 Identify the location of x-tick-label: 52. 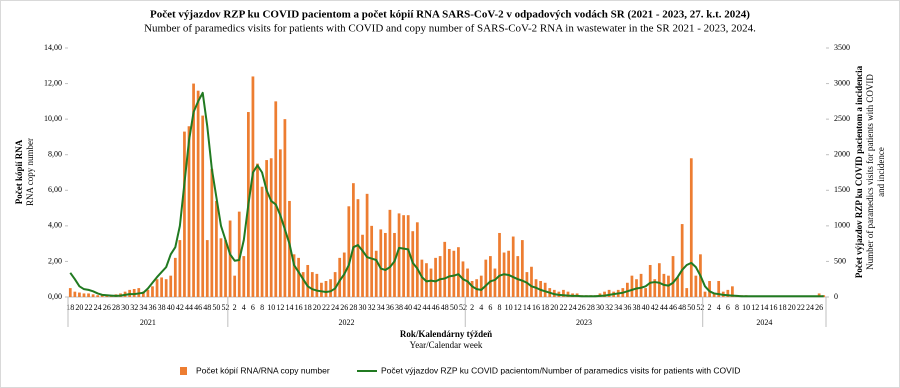
(463, 307).